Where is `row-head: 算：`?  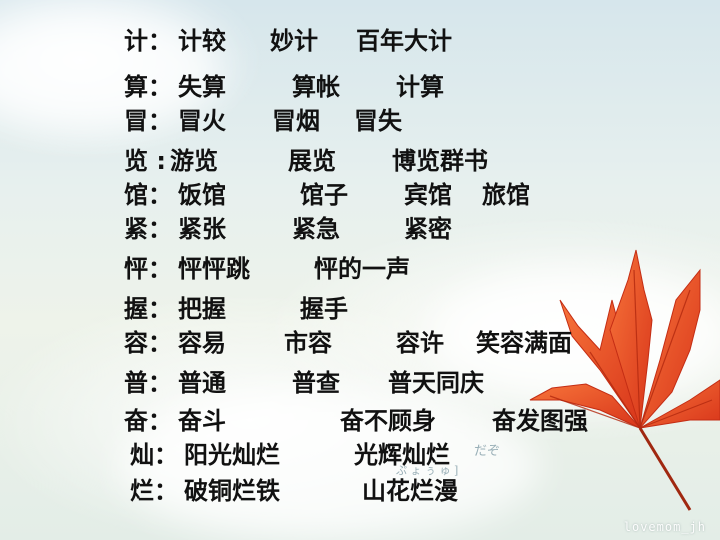 row-head: 算： is located at coordinates (148, 87).